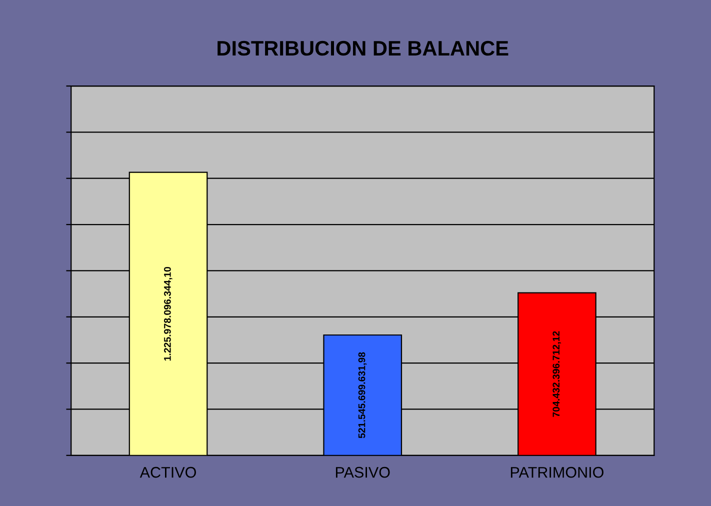 This screenshot has width=711, height=506. Describe the element at coordinates (556, 374) in the screenshot. I see `data-label: 704.432.396.712,12` at that location.